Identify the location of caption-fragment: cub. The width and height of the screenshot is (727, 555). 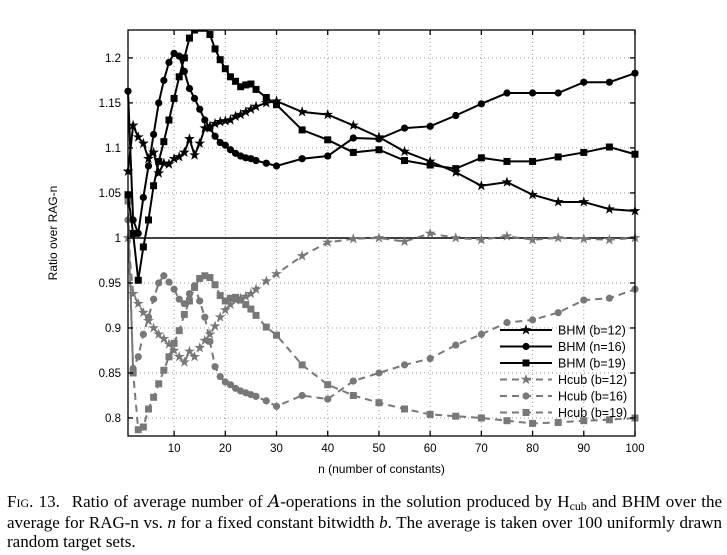
(578, 505).